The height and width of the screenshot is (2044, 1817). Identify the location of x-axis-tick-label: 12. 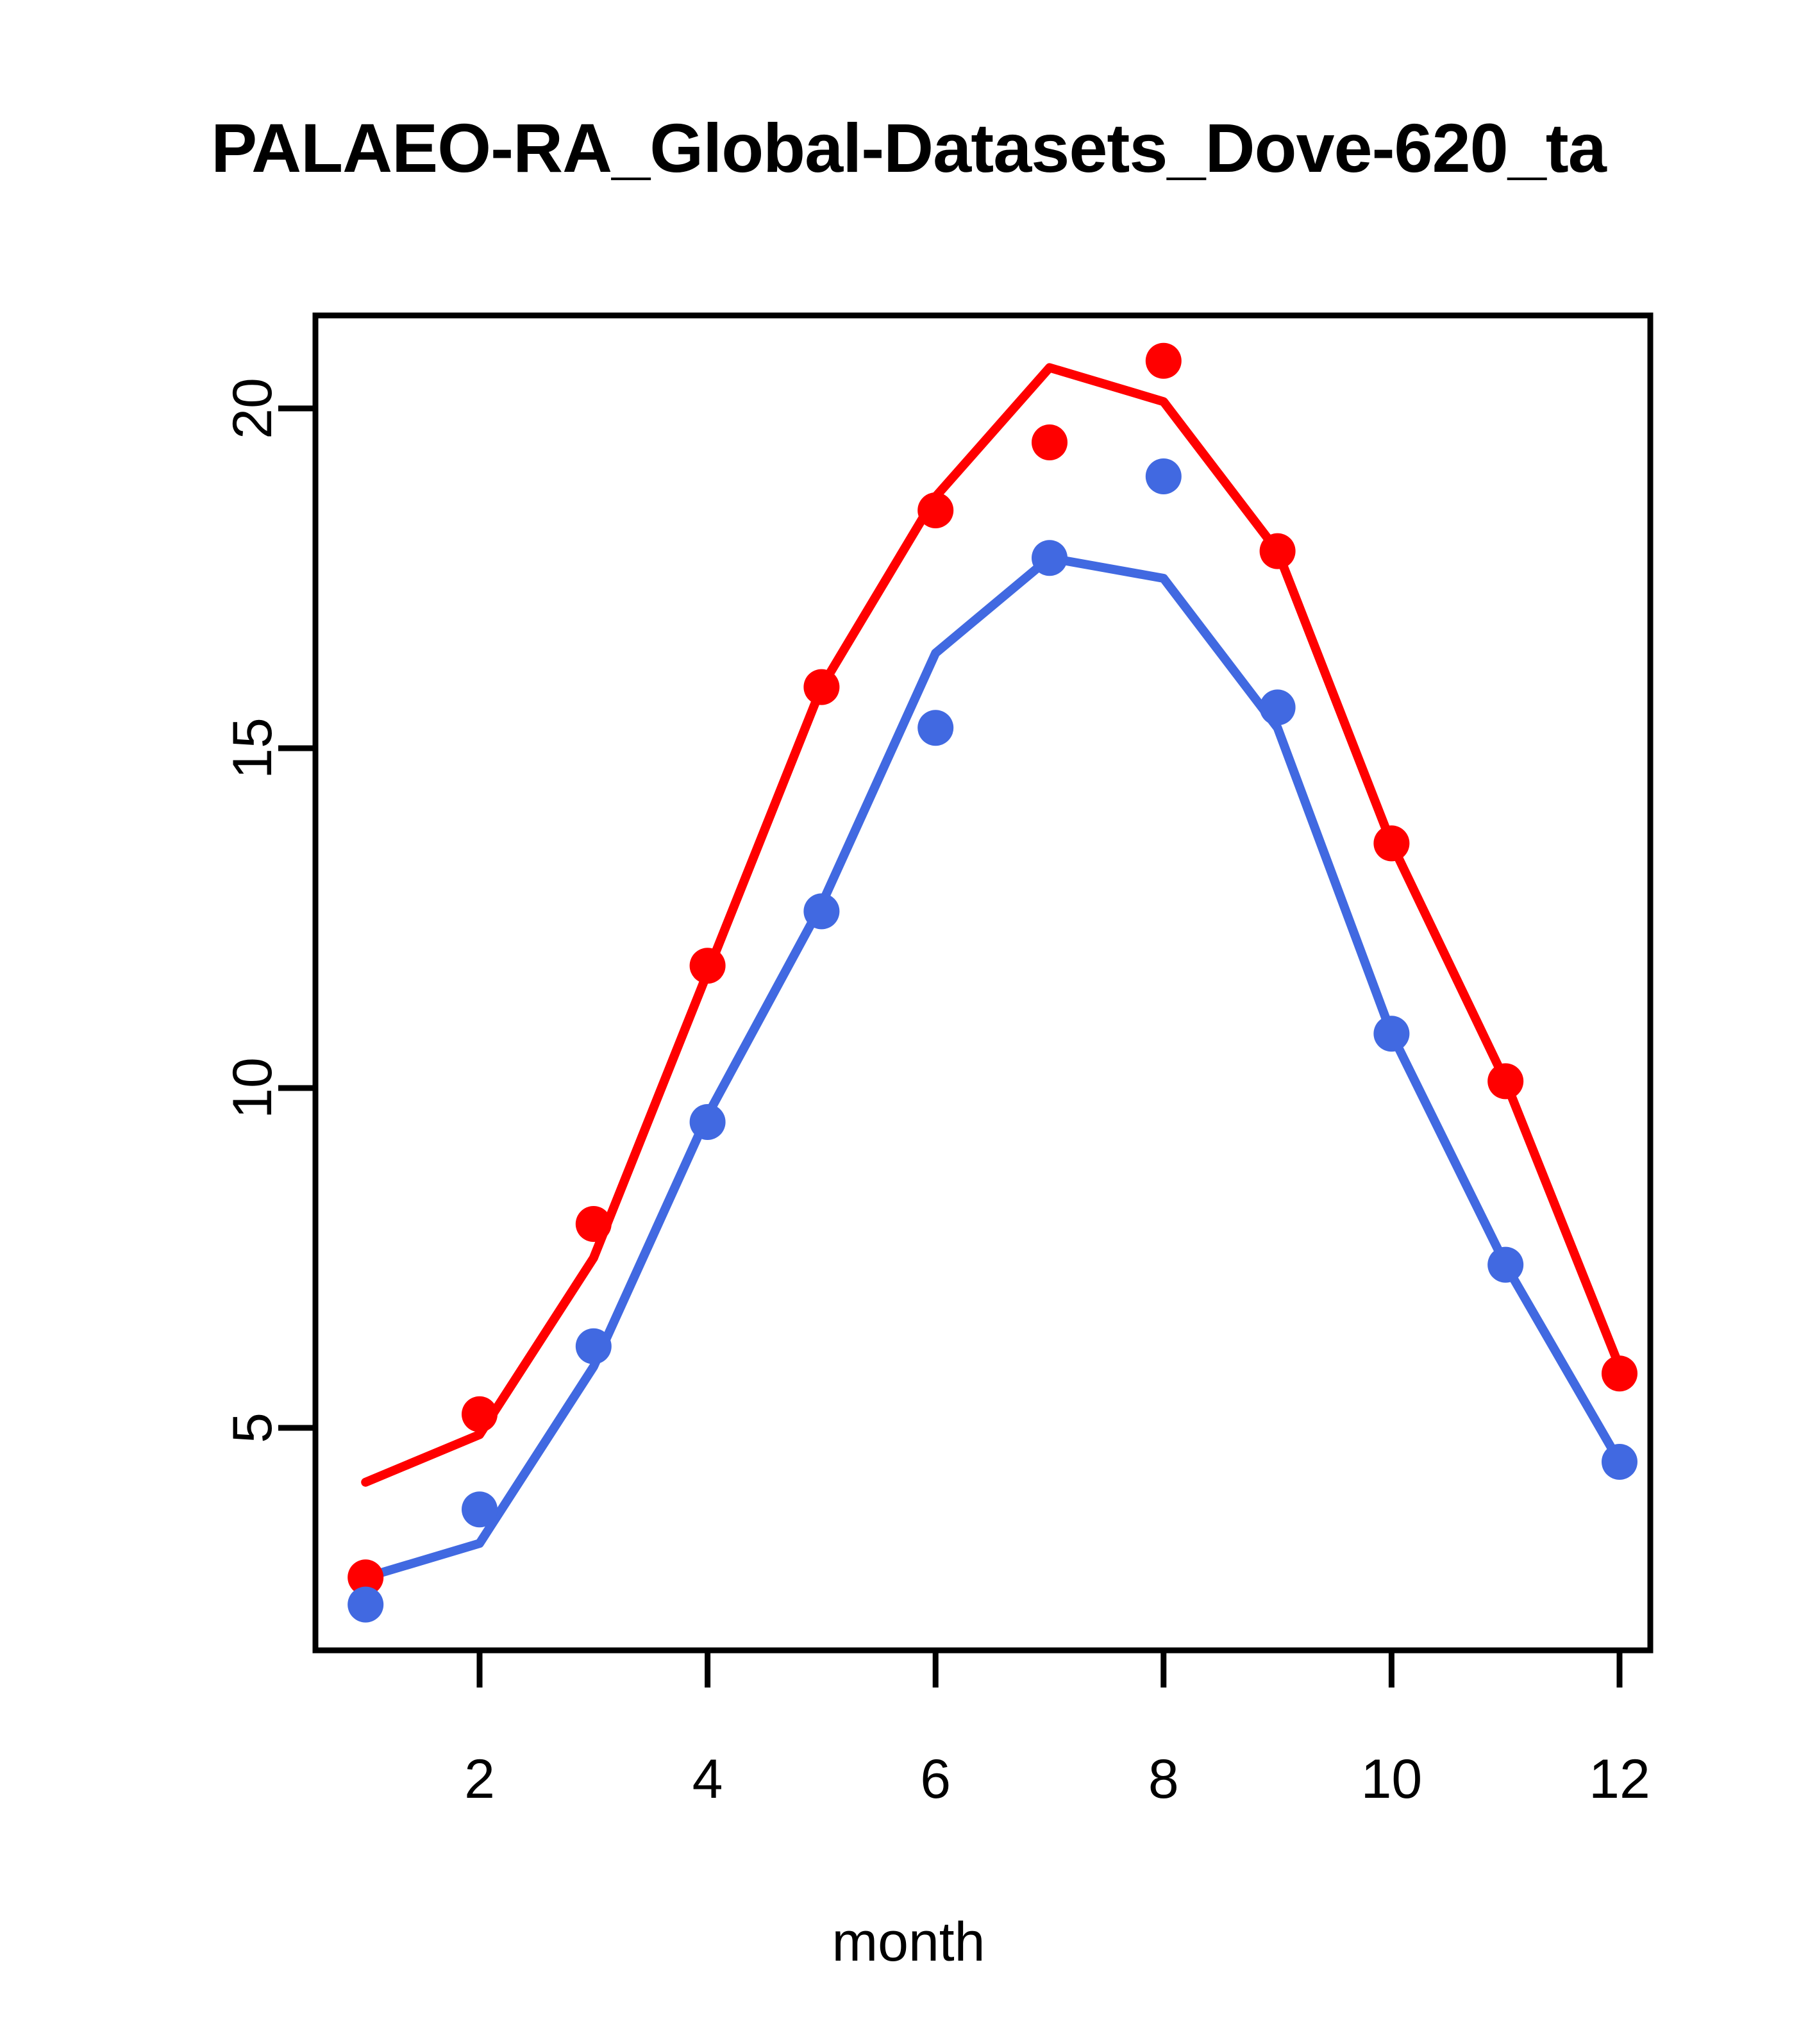
(1619, 1779).